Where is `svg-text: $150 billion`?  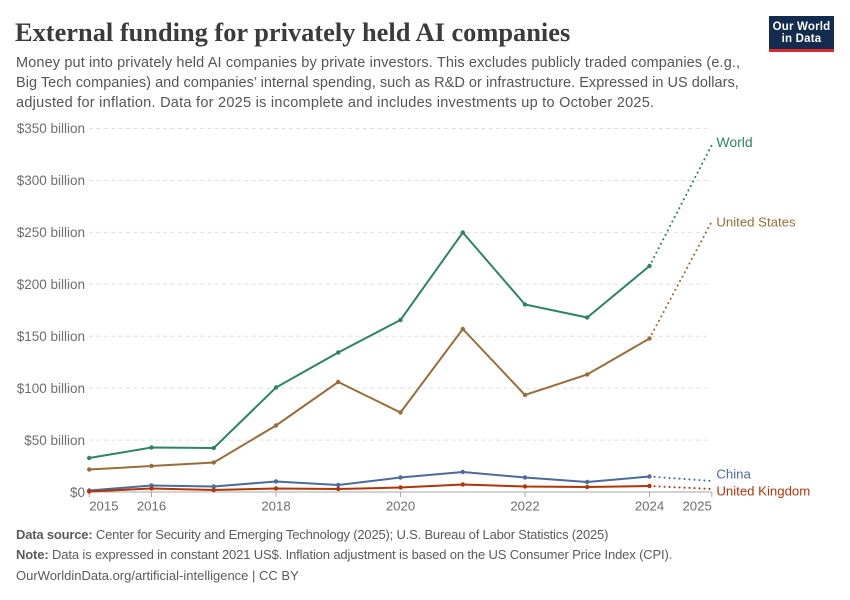 svg-text: $150 billion is located at coordinates (51, 336).